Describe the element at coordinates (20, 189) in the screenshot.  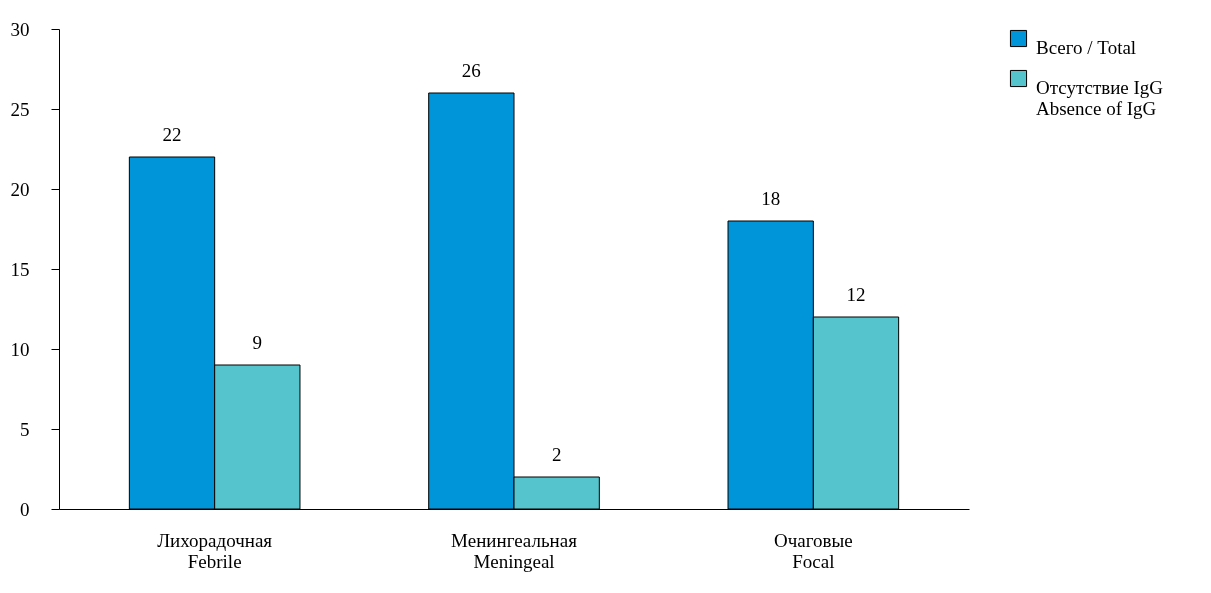
I see `y-tick-label: 20` at that location.